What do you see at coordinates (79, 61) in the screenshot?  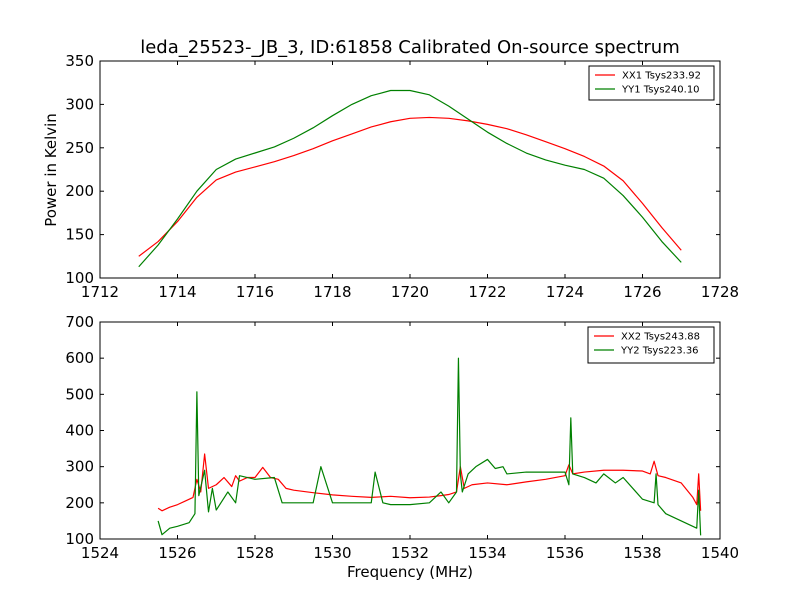 I see `y-tick-label: 350` at bounding box center [79, 61].